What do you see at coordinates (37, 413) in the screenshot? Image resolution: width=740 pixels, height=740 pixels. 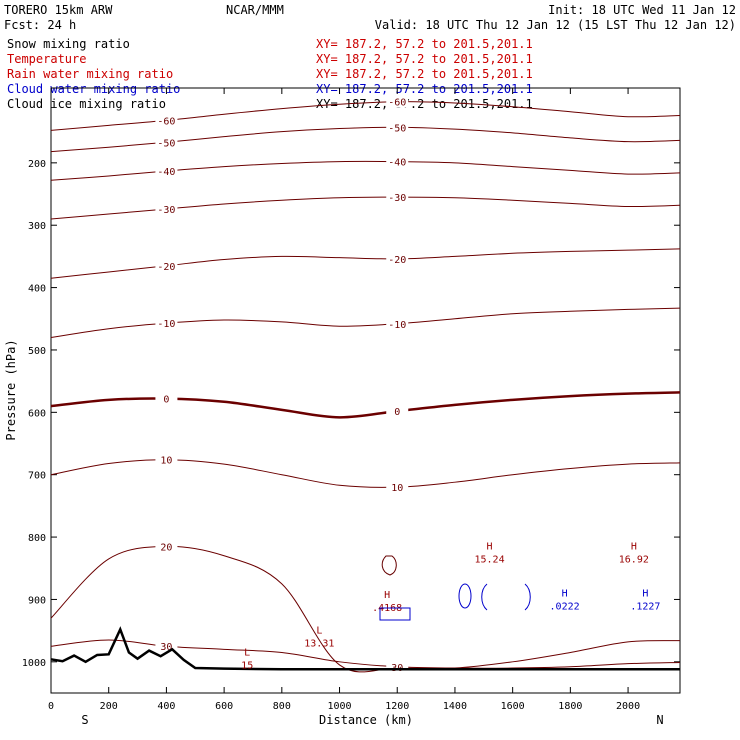 I see `y-tick-label: 600` at bounding box center [37, 413].